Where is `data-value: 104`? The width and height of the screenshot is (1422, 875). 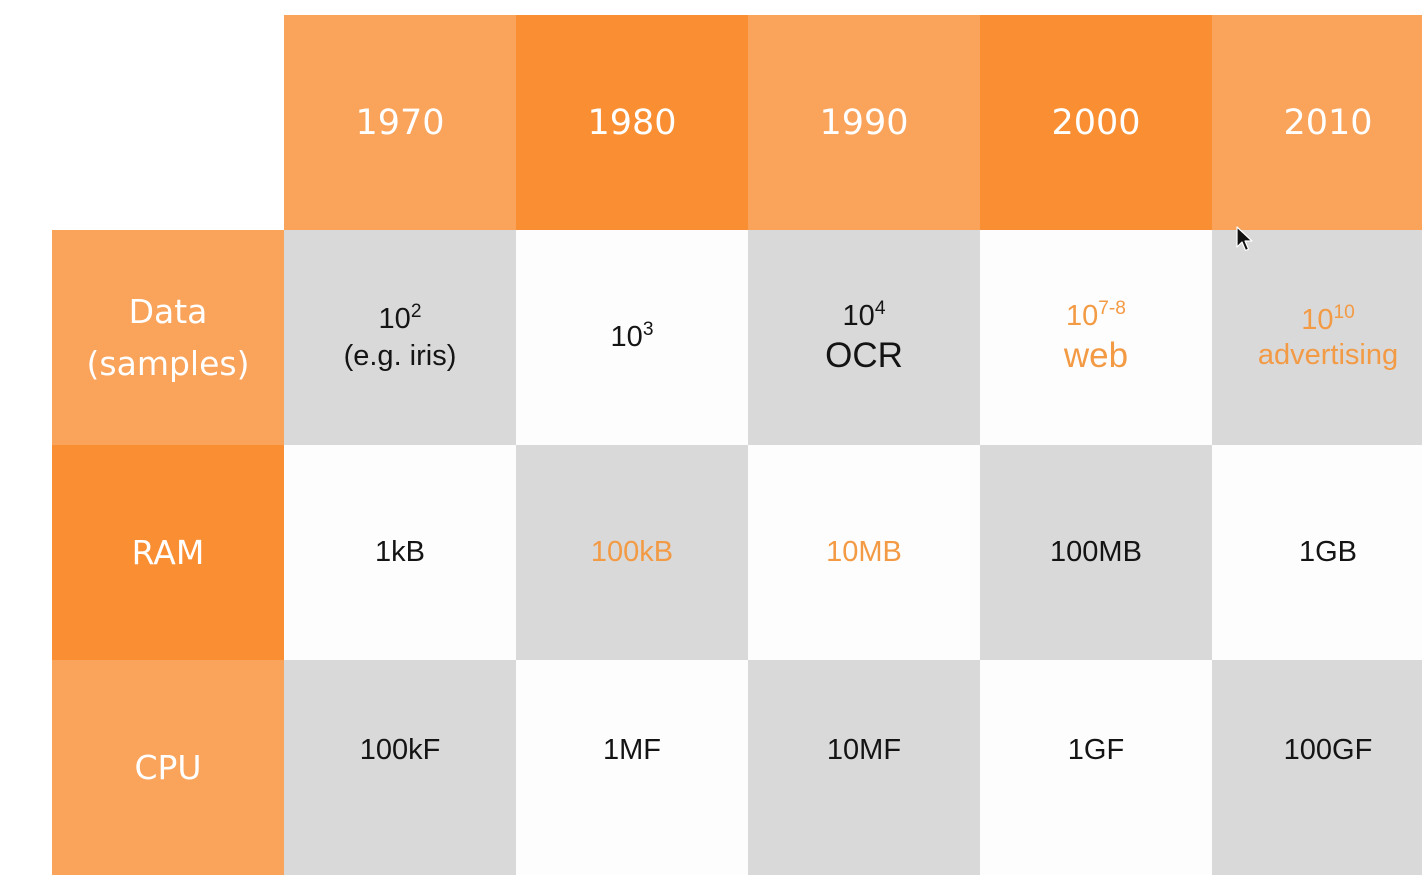 data-value: 104 is located at coordinates (864, 315).